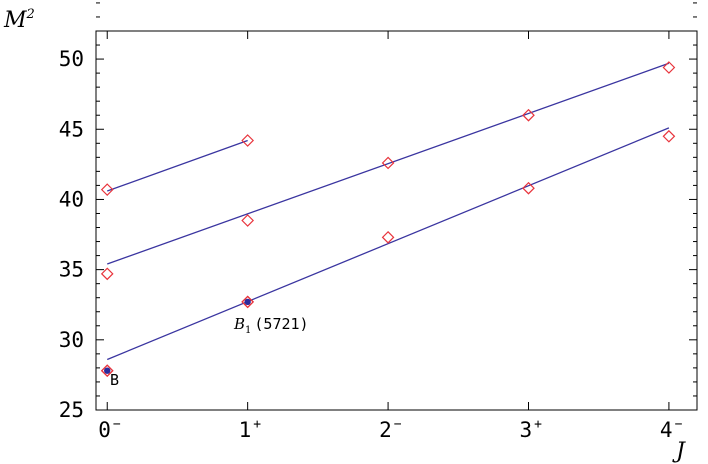 The height and width of the screenshot is (464, 708). I want to click on x-tick-label-number: 0, so click(104, 430).